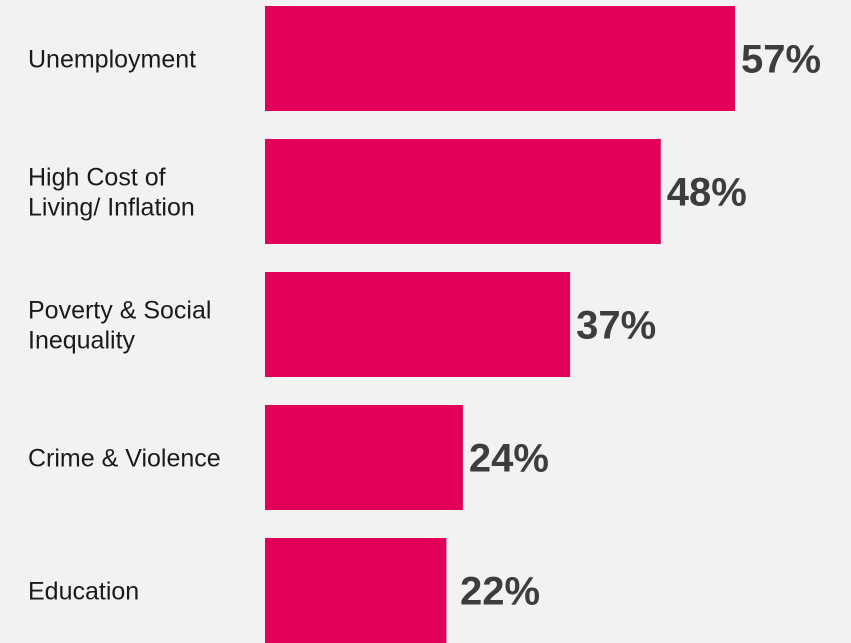 This screenshot has width=851, height=643. Describe the element at coordinates (509, 459) in the screenshot. I see `data-label: 24%` at that location.